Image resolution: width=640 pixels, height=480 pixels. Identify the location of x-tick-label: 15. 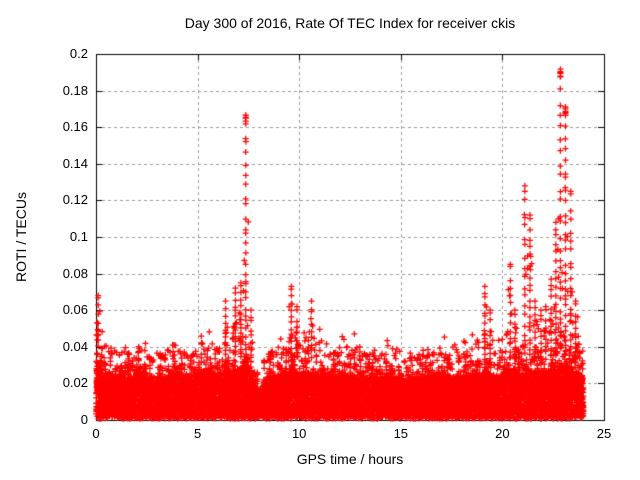
(401, 433).